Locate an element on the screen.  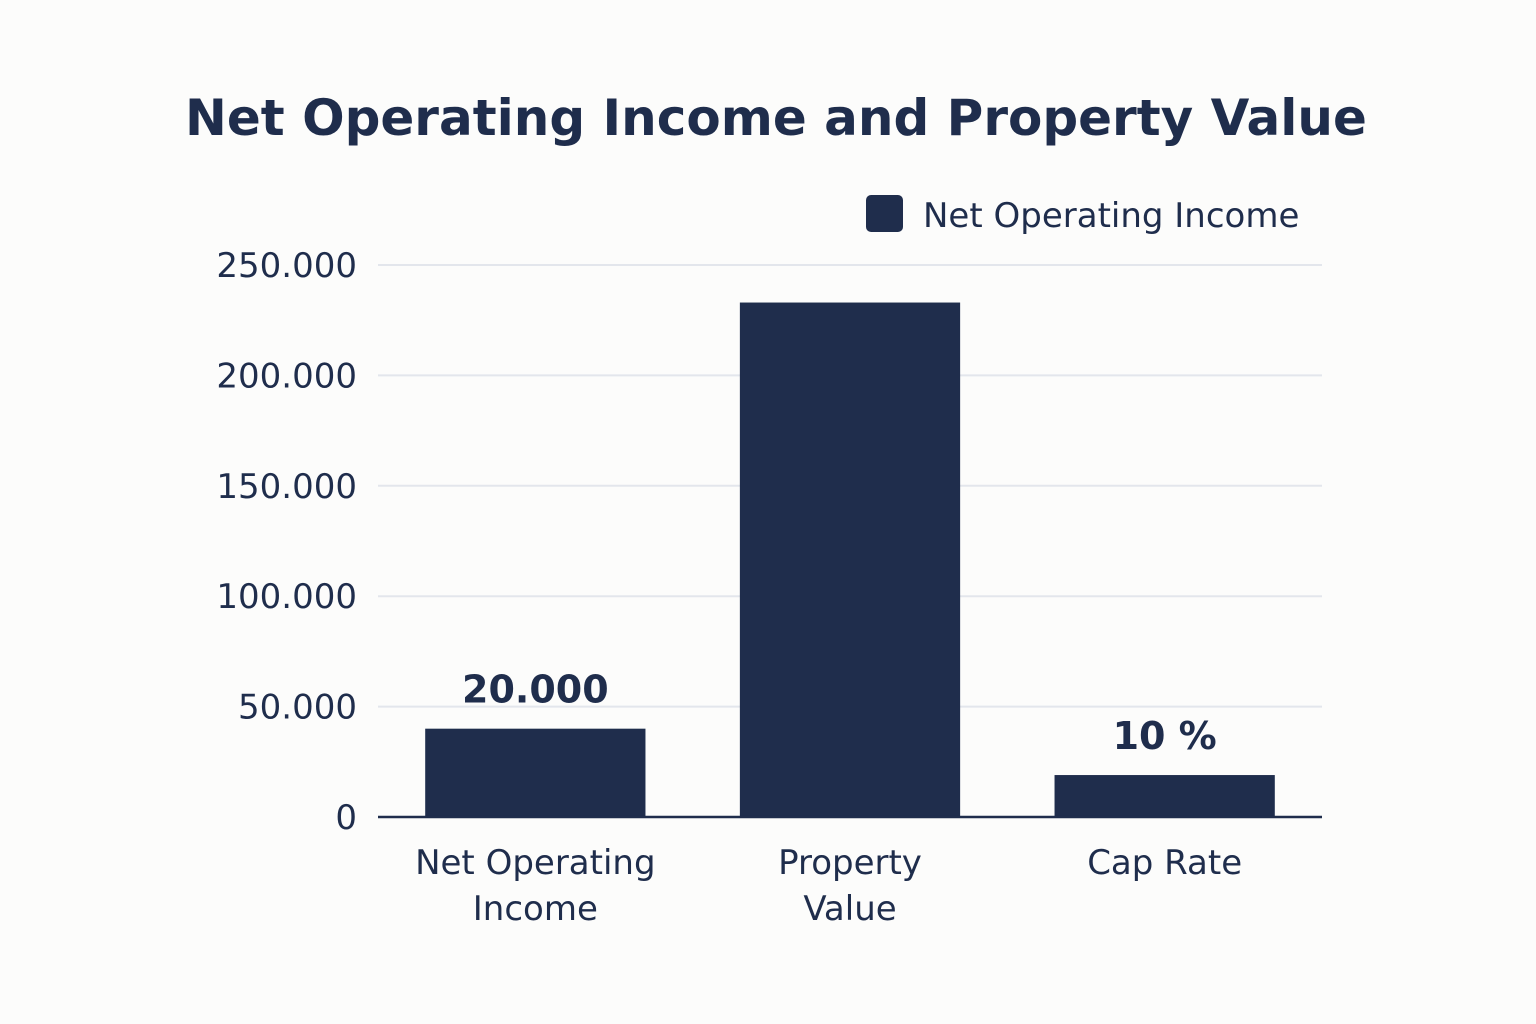
y-tick-label: 150.000 is located at coordinates (286, 487).